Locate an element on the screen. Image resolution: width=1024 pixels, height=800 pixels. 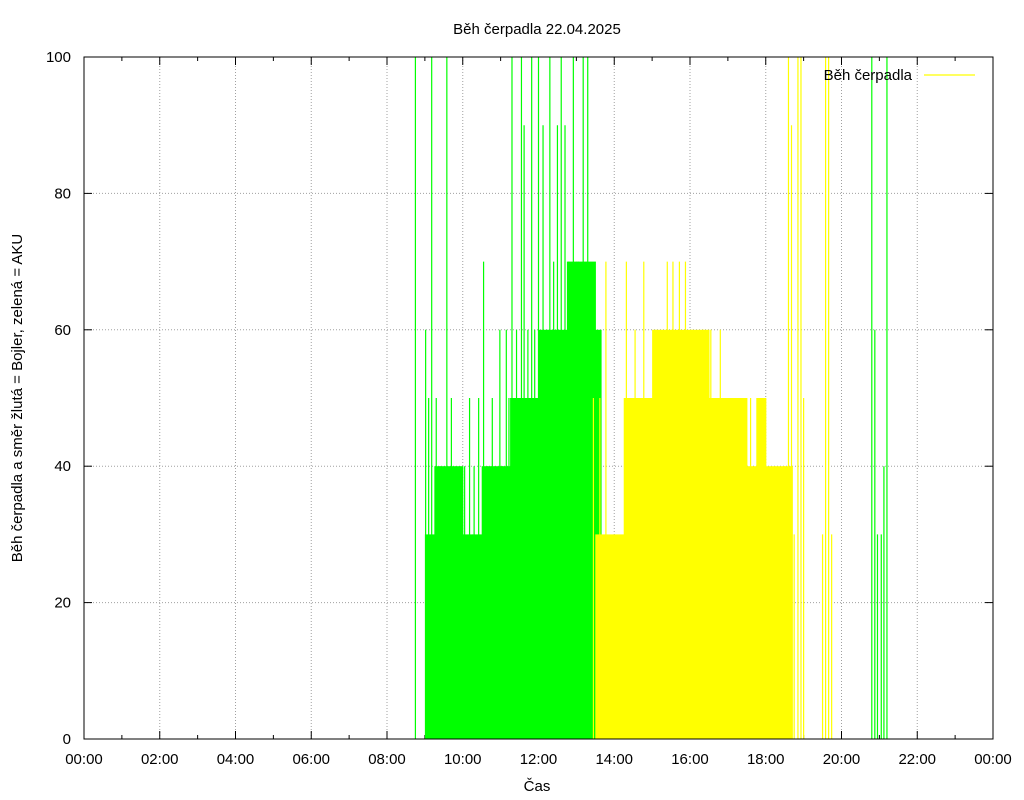
x-tick-label: 20:00 is located at coordinates (842, 759).